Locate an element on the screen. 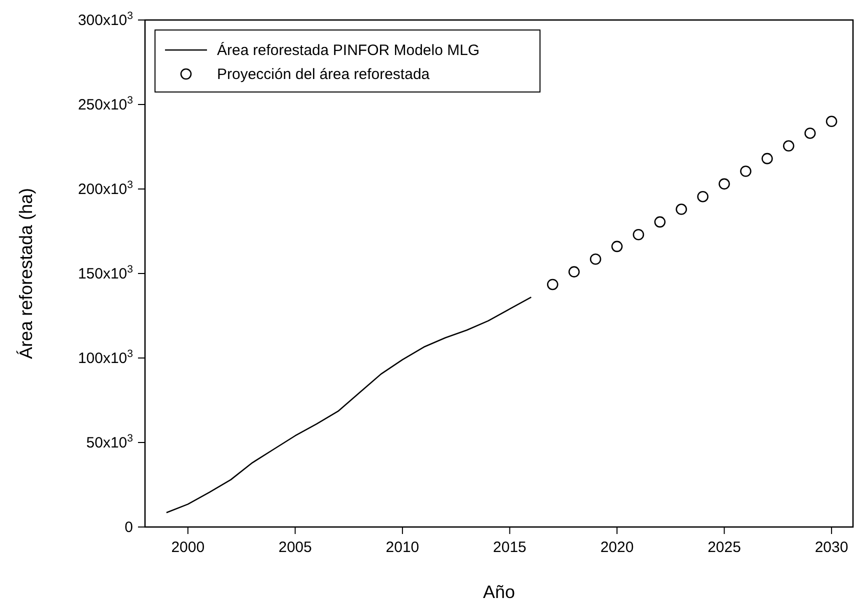 The height and width of the screenshot is (610, 858). y-tick-label: 200x10$^{3}$ is located at coordinates (106, 188).